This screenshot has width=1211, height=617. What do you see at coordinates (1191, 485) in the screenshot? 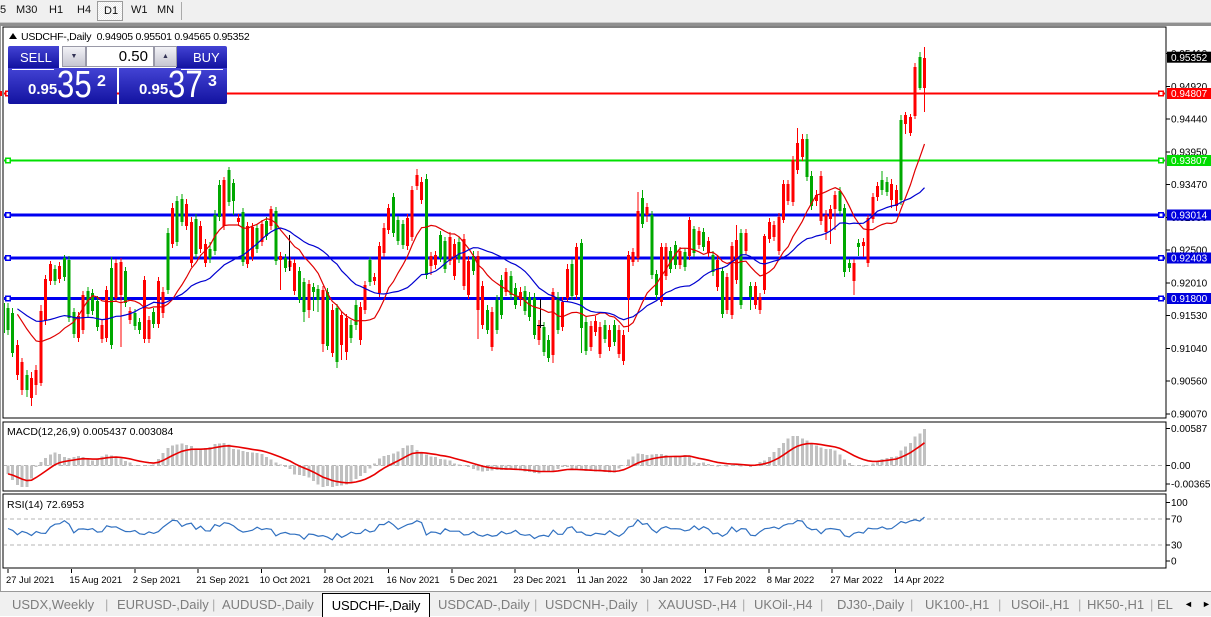
I see `svg-text: -0.003659` at bounding box center [1191, 485].